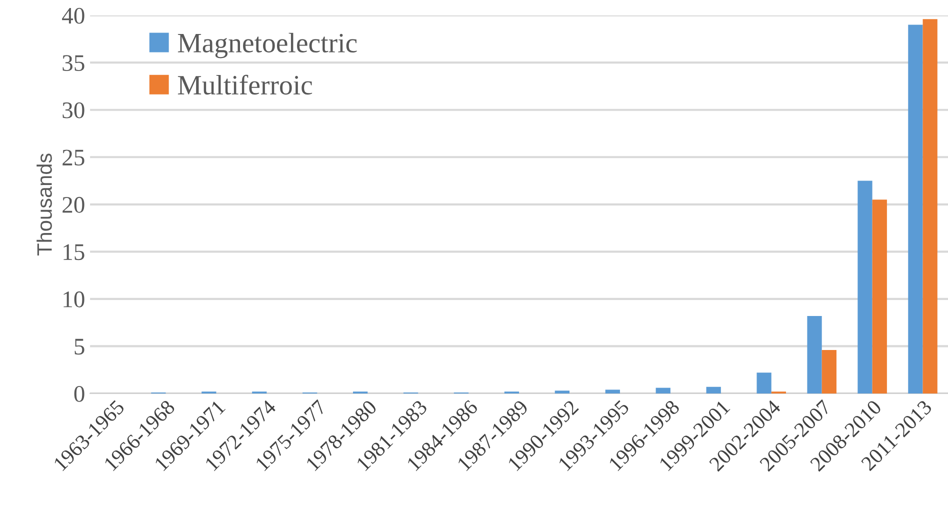  I want to click on y-tick-label: 25, so click(73, 158).